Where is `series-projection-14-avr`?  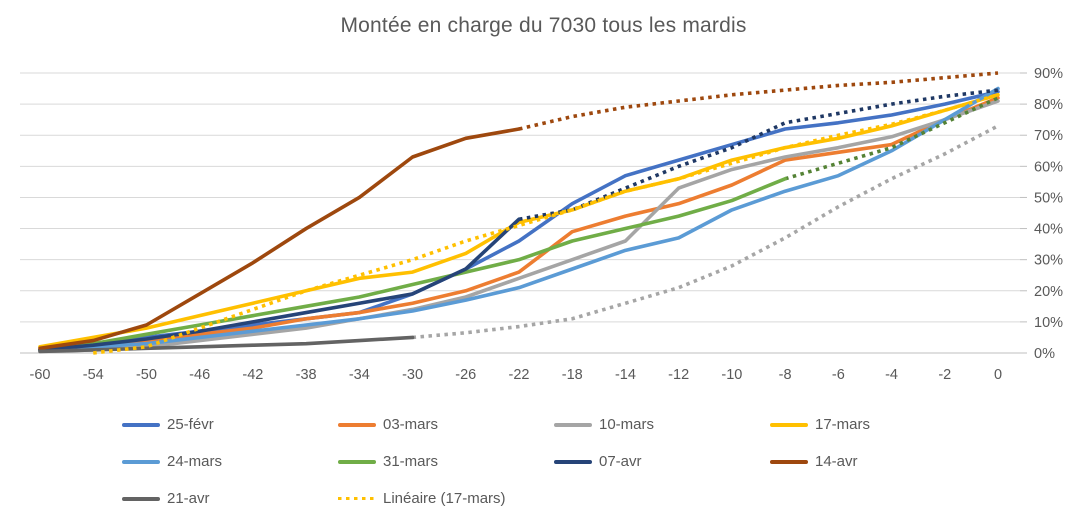
series-projection-14-avr is located at coordinates (758, 101).